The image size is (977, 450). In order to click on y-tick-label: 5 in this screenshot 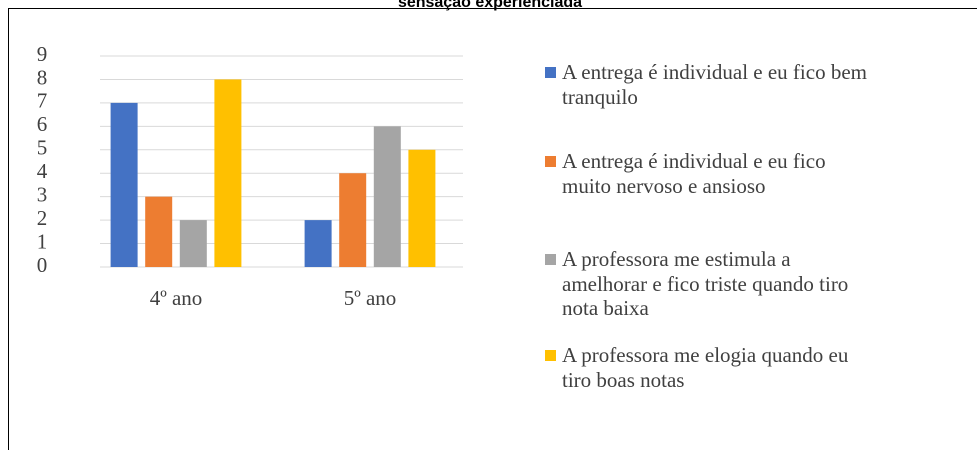, I will do `click(42, 148)`.